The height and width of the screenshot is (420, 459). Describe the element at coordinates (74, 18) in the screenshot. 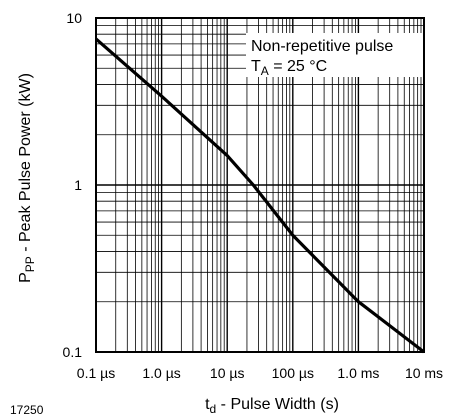

I see `y-tick-label: 10` at that location.